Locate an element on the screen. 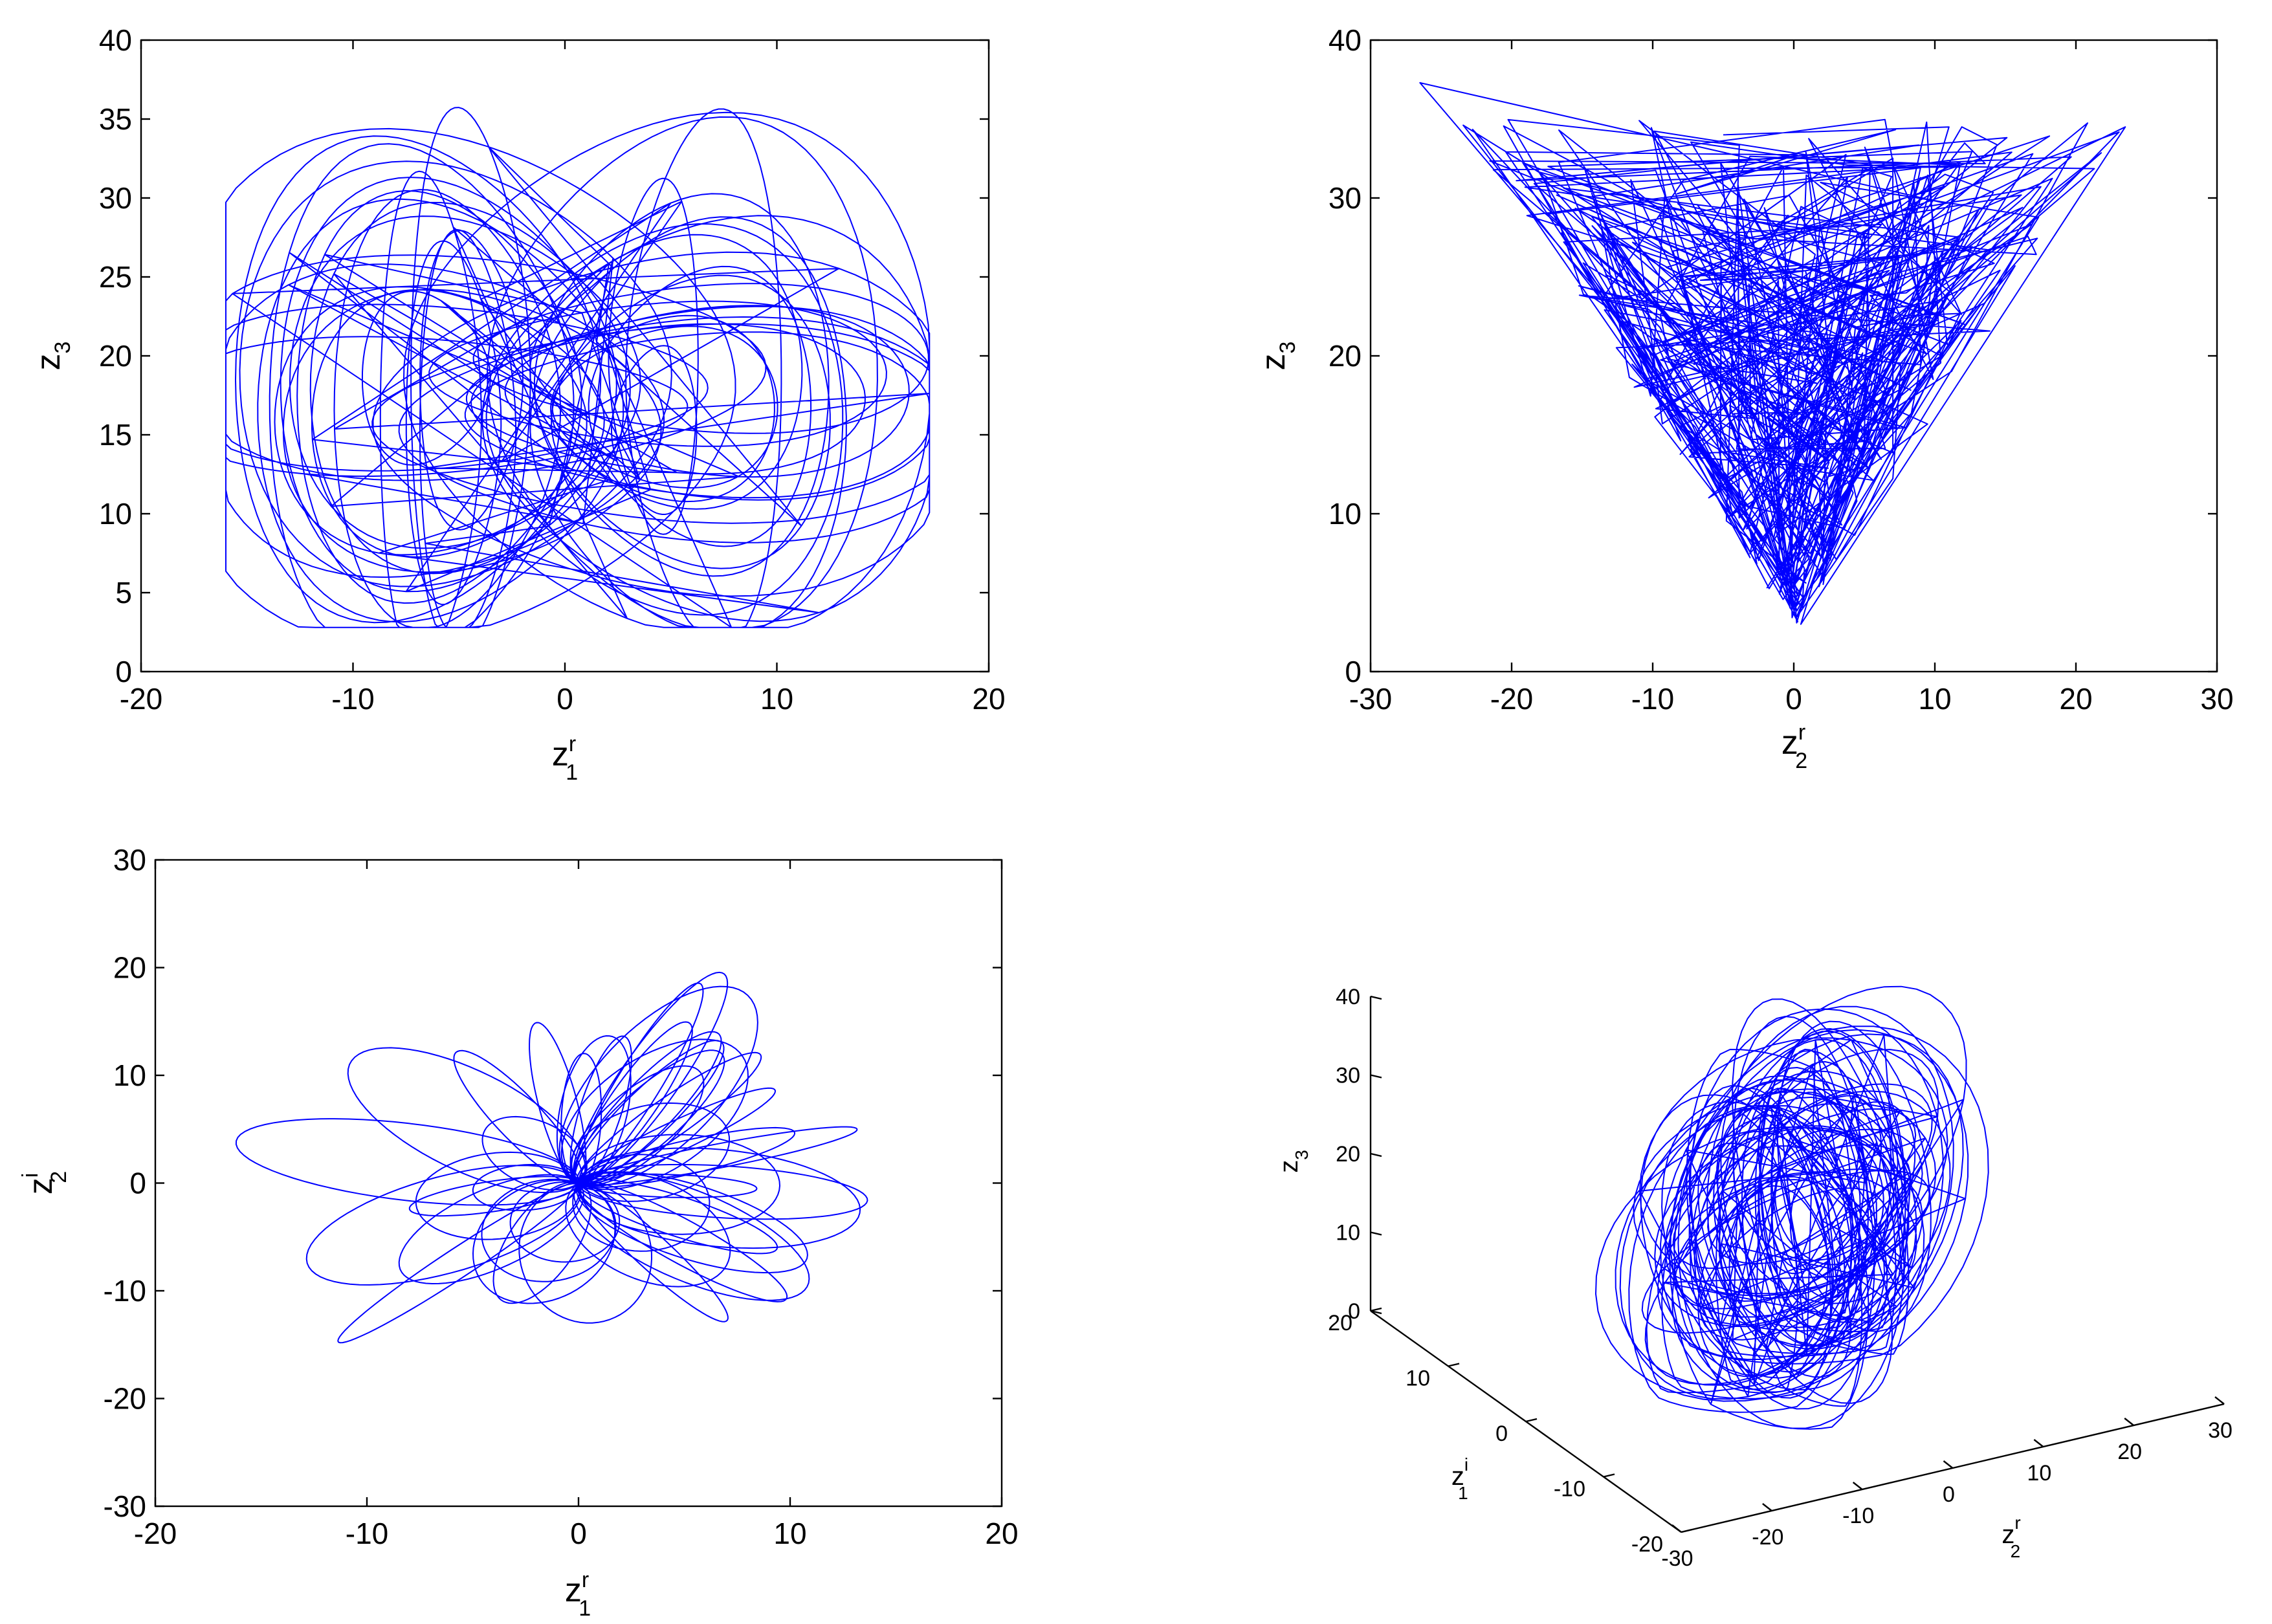 The height and width of the screenshot is (1624, 2272). y-tick-label: 5 is located at coordinates (123, 592).